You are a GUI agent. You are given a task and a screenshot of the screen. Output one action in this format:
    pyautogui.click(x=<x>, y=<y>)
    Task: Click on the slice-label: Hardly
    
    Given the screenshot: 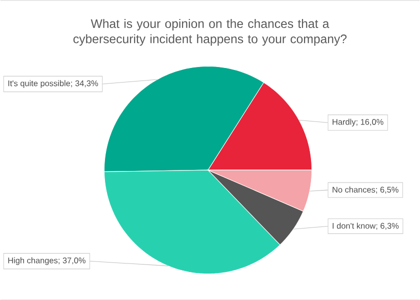 What is the action you would take?
    pyautogui.click(x=344, y=122)
    